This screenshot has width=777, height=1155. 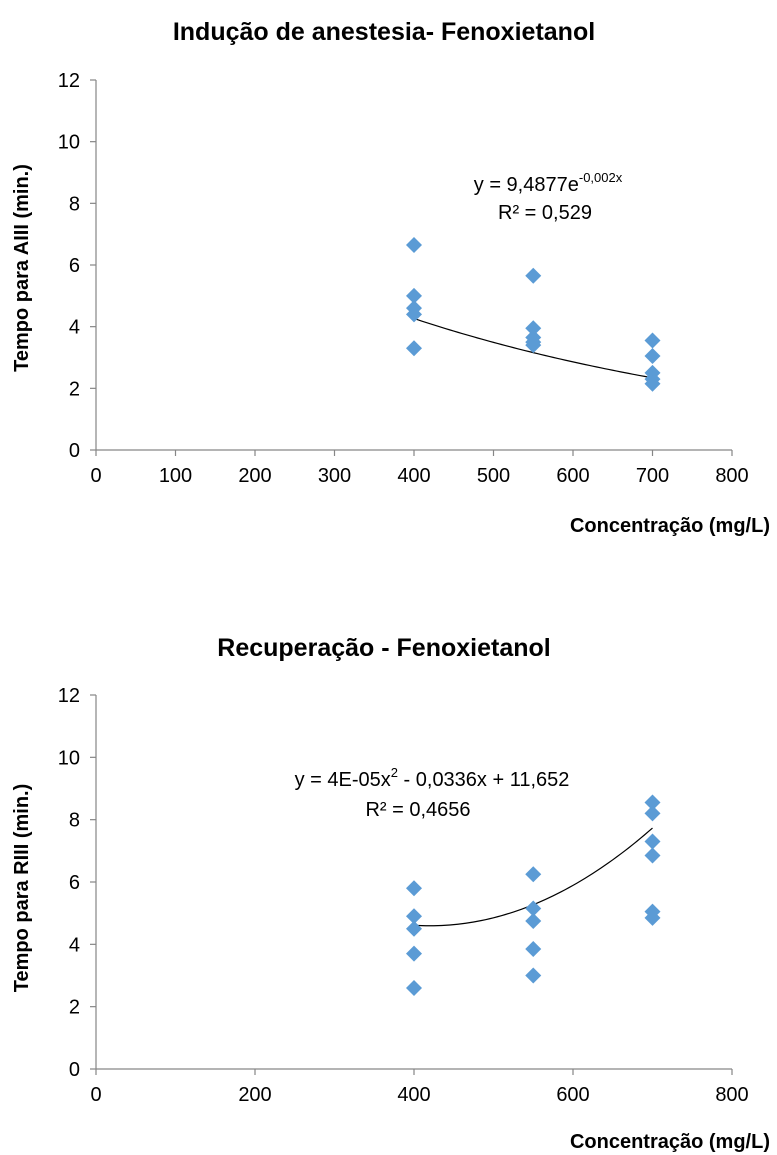 I want to click on r-squared: R² = 0,529, so click(x=545, y=213).